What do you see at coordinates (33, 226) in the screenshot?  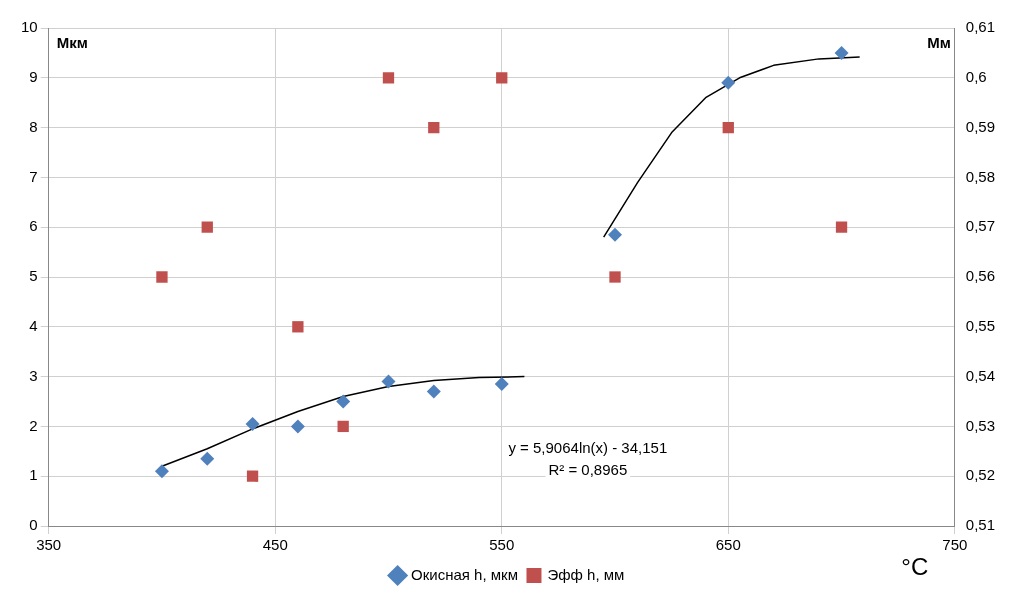 I see `y-tick-label: 6` at bounding box center [33, 226].